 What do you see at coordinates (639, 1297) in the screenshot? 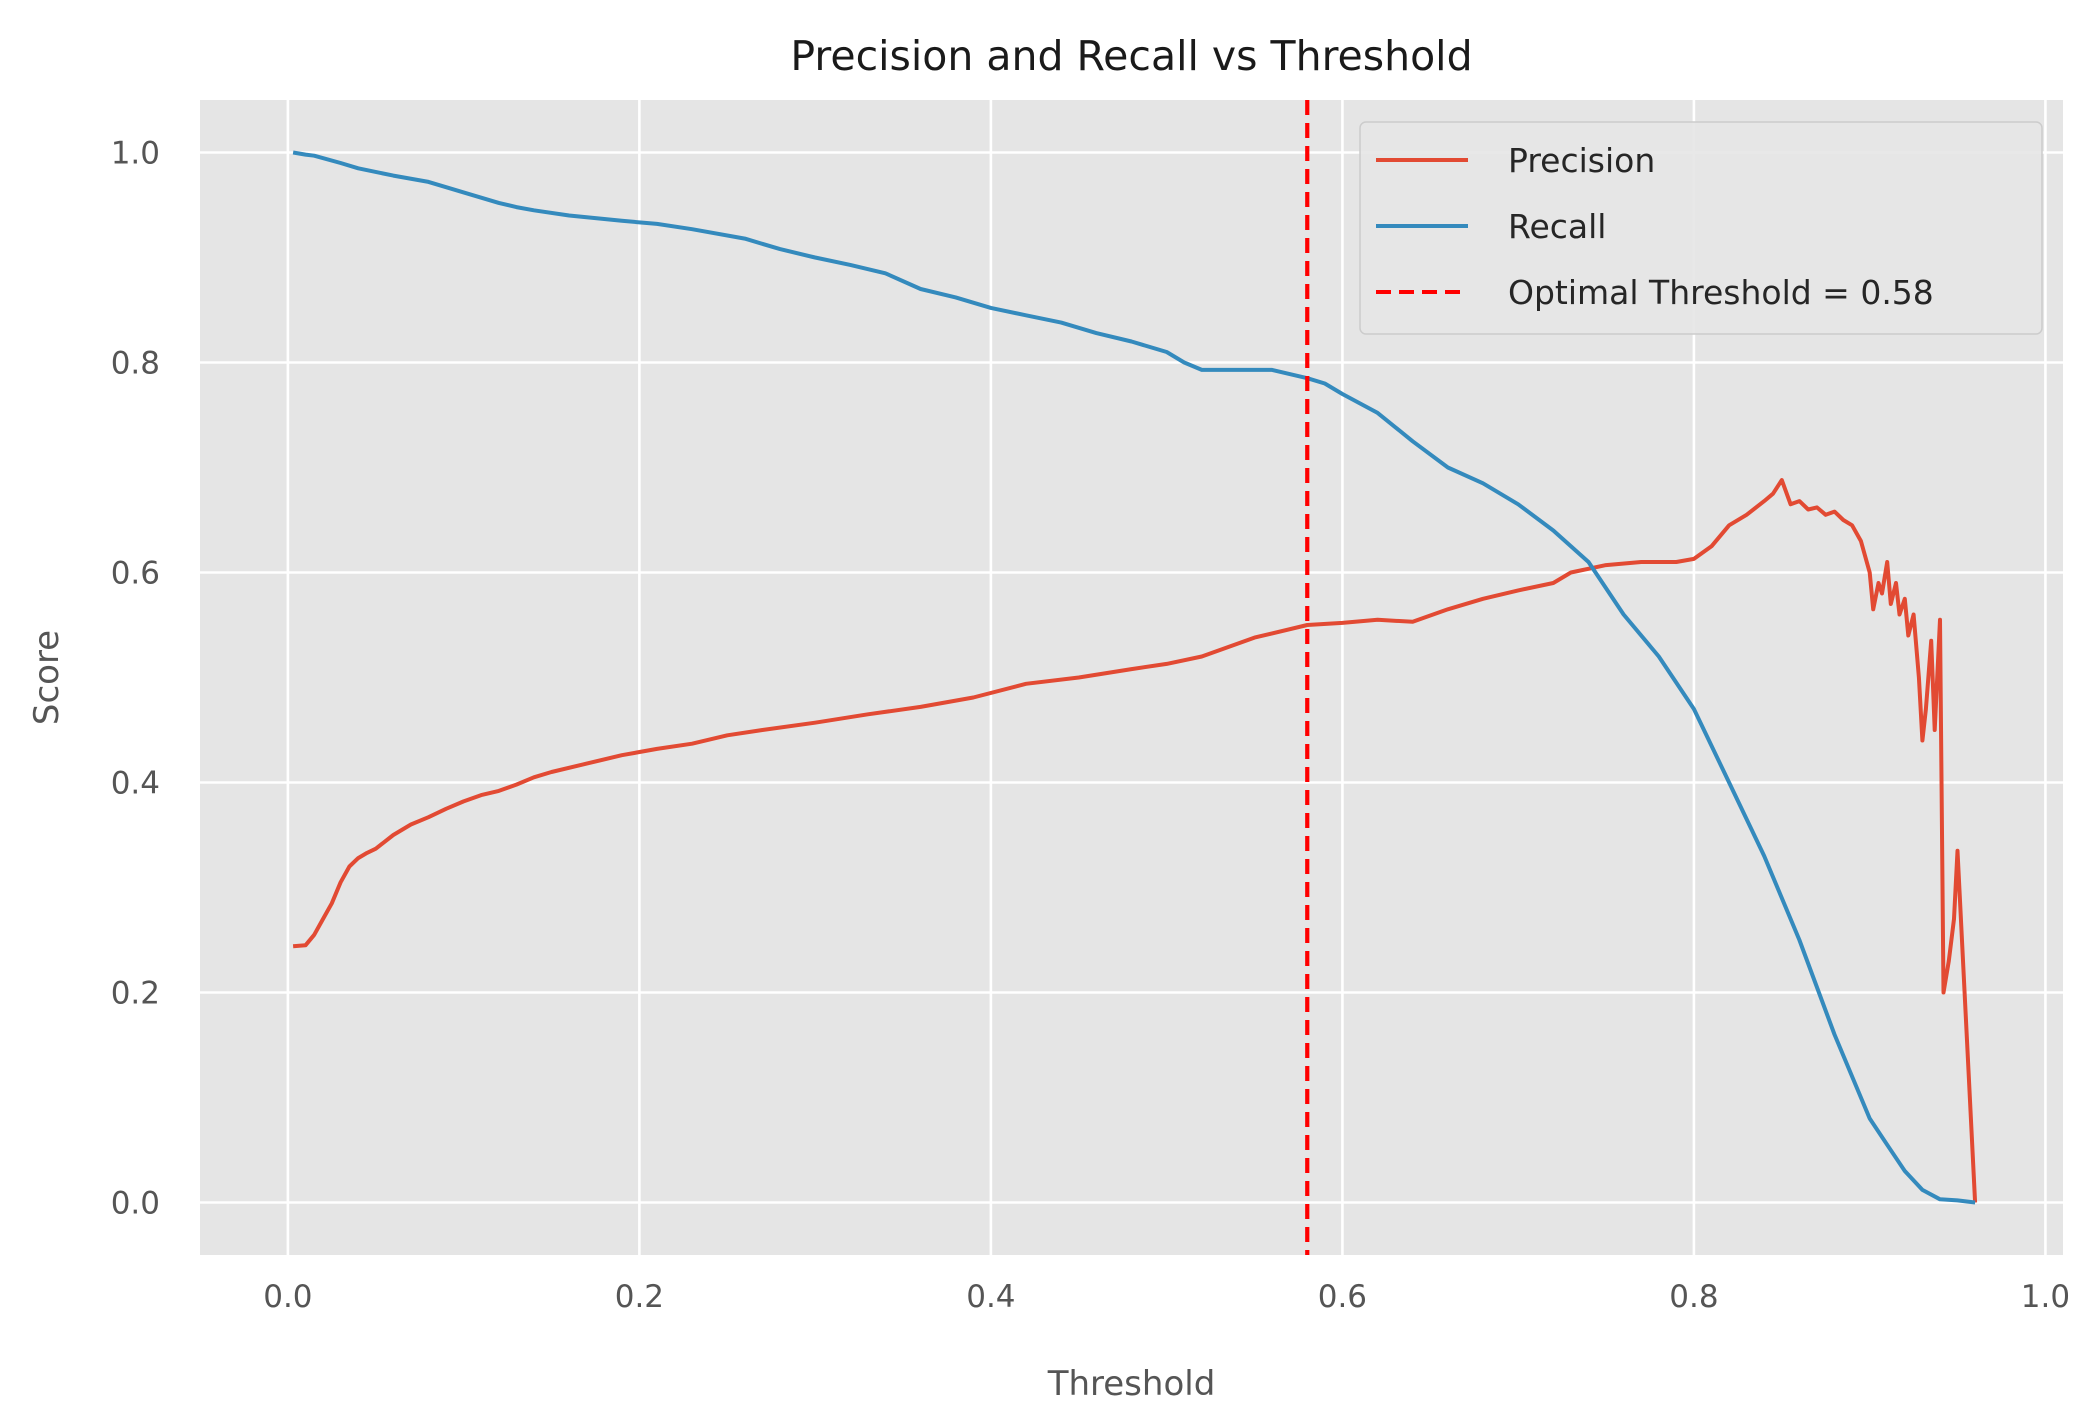
I see `x-tick-label: 0.2` at bounding box center [639, 1297].